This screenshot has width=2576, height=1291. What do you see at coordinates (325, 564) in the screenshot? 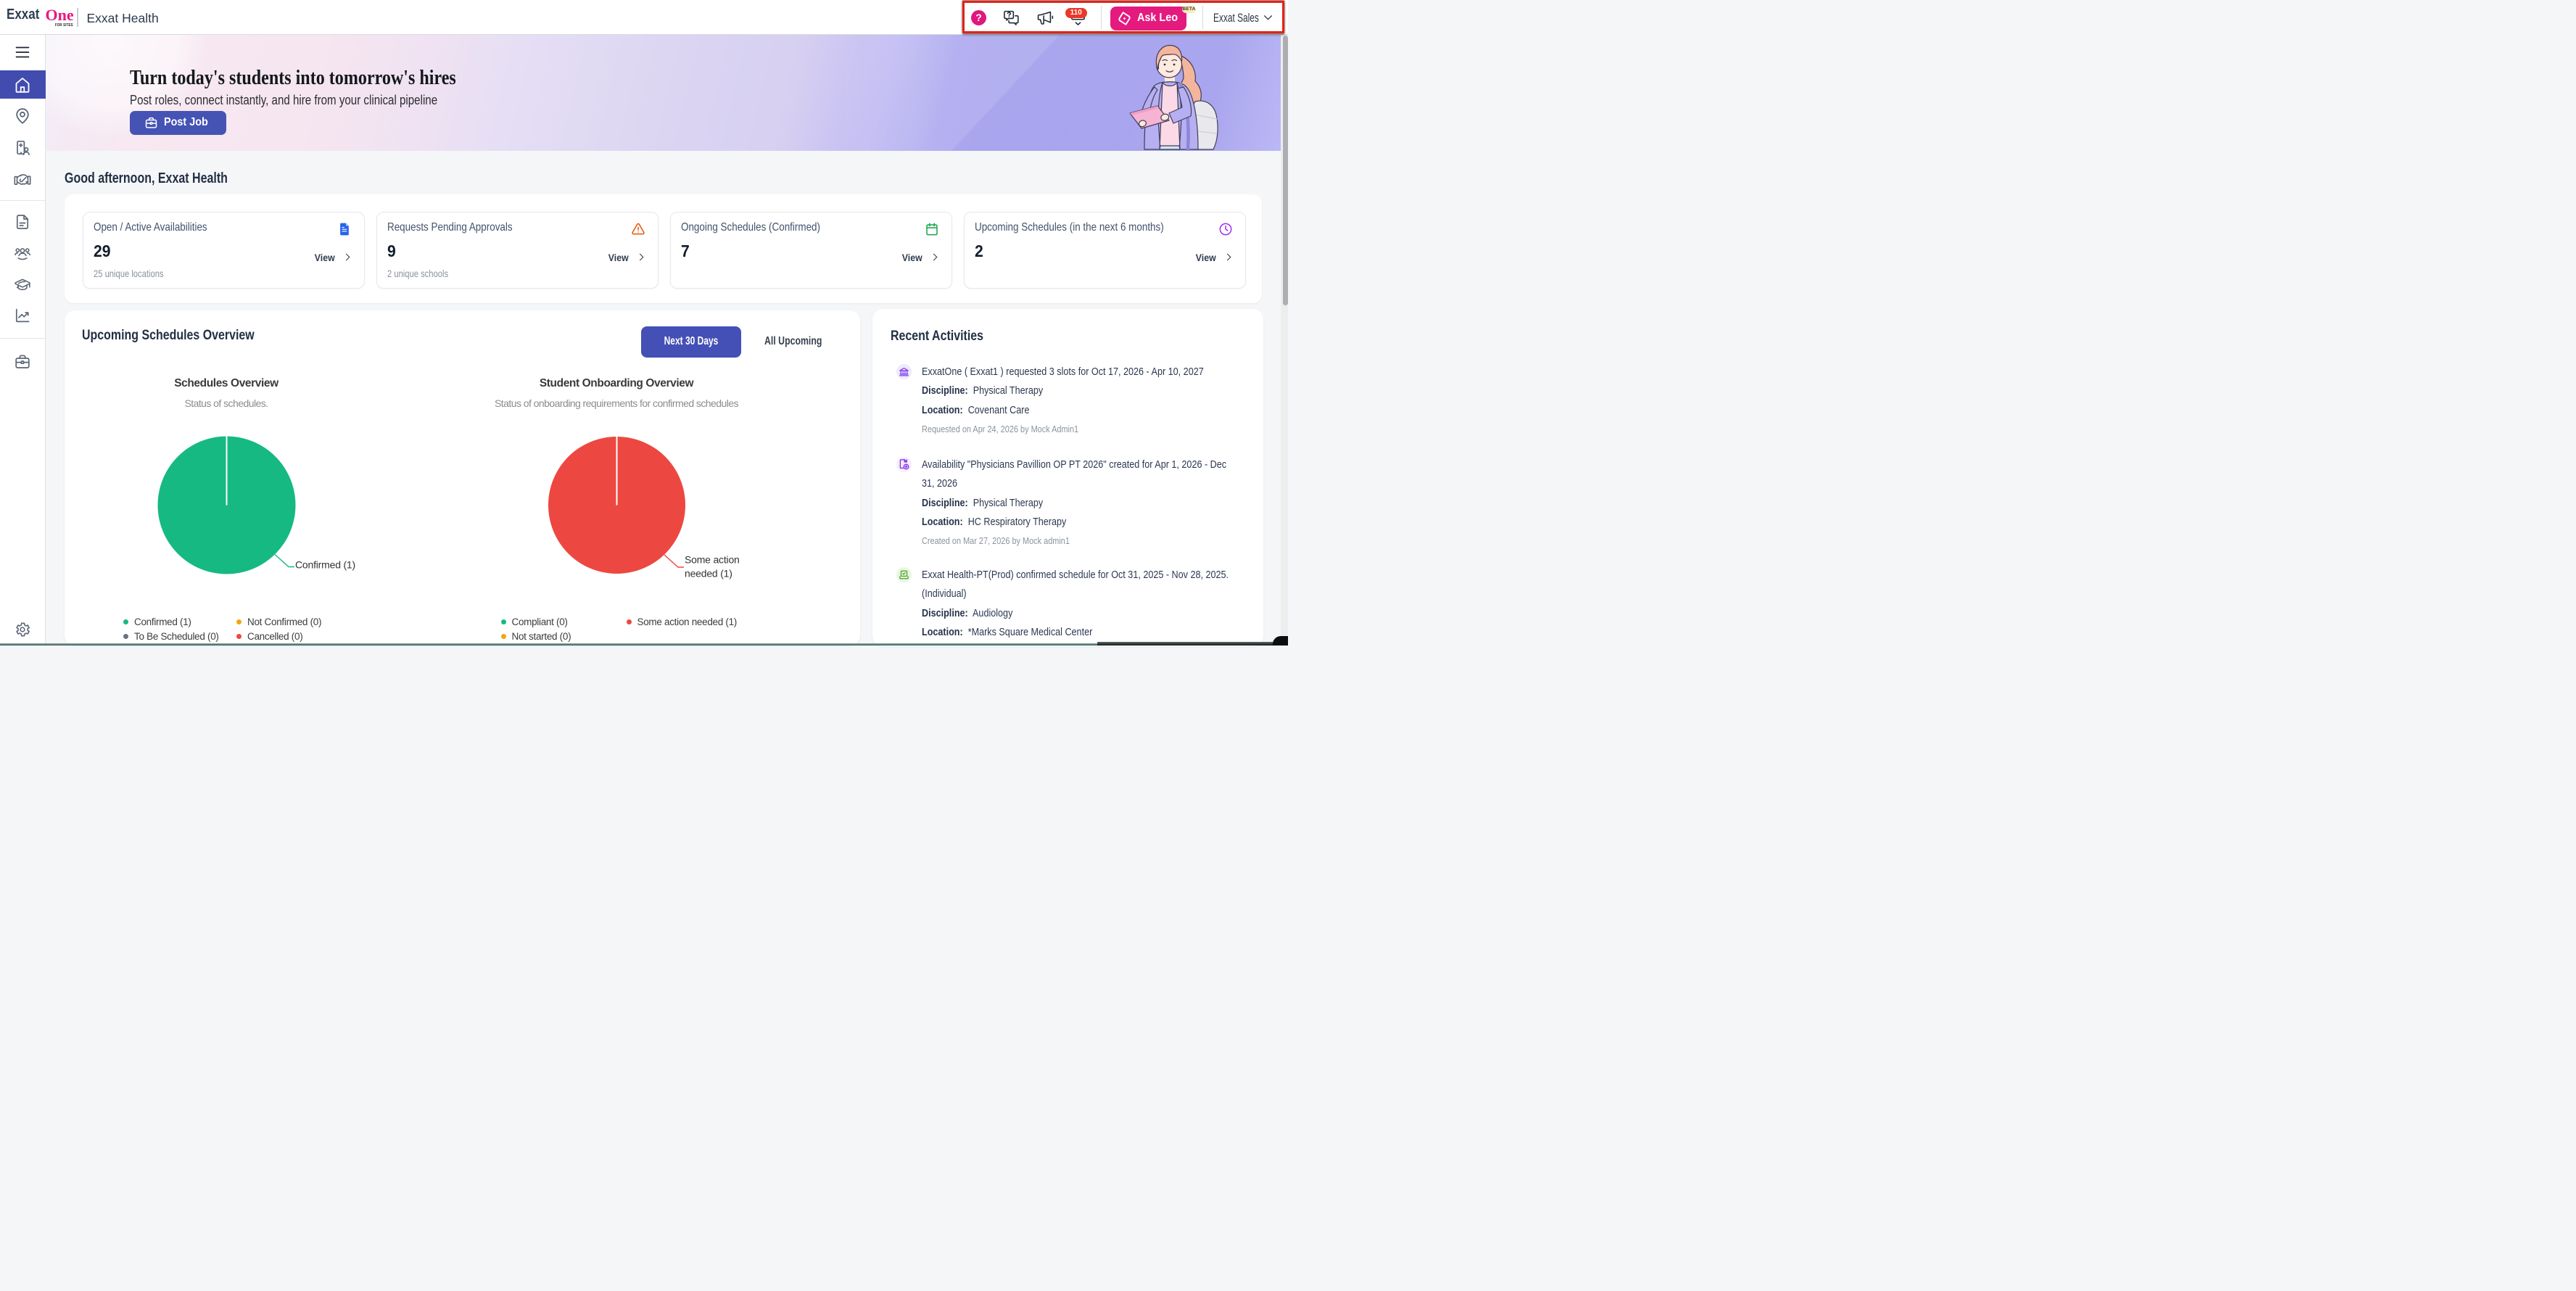
I see `svg-text: Confirmed (1)` at bounding box center [325, 564].